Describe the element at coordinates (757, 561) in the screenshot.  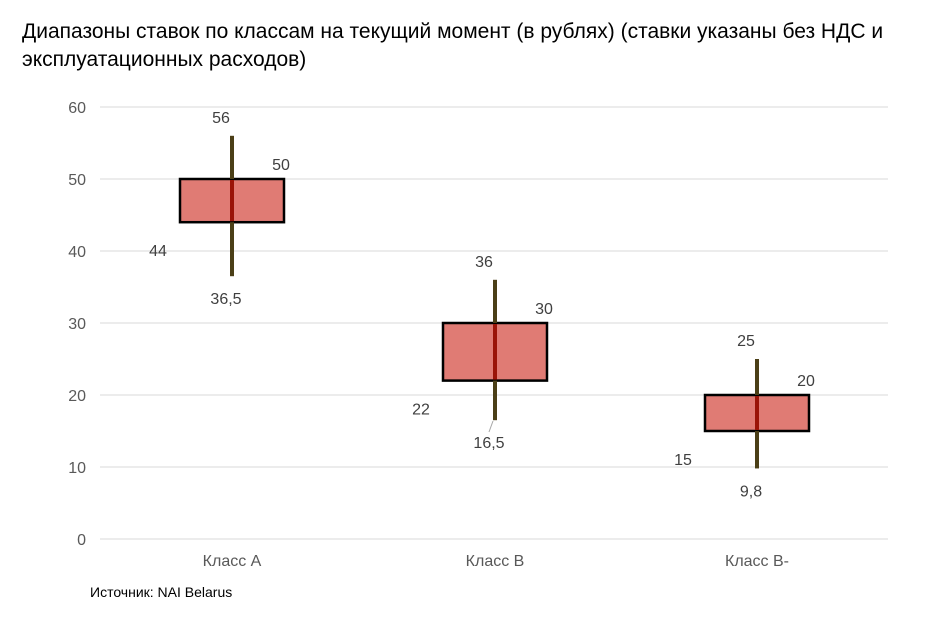
I see `x-category-label-3: Класс В-` at that location.